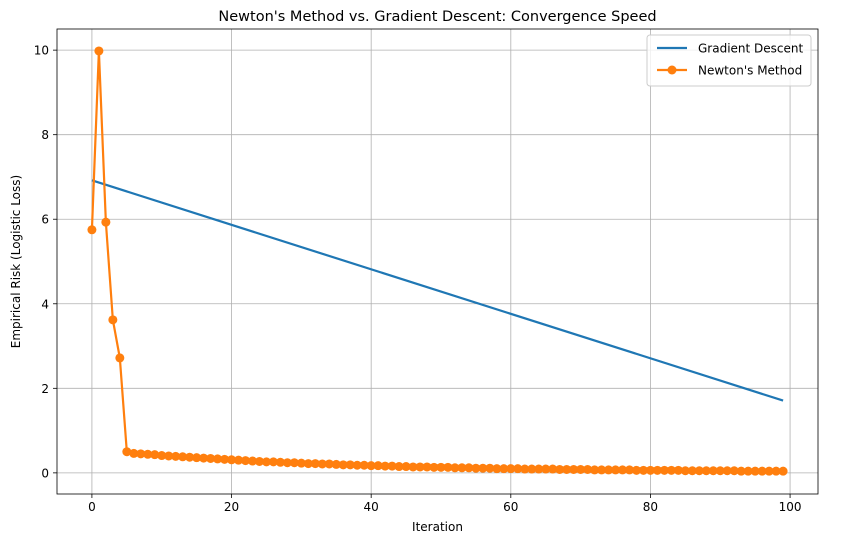  What do you see at coordinates (371, 507) in the screenshot?
I see `x-tick-label: 40` at bounding box center [371, 507].